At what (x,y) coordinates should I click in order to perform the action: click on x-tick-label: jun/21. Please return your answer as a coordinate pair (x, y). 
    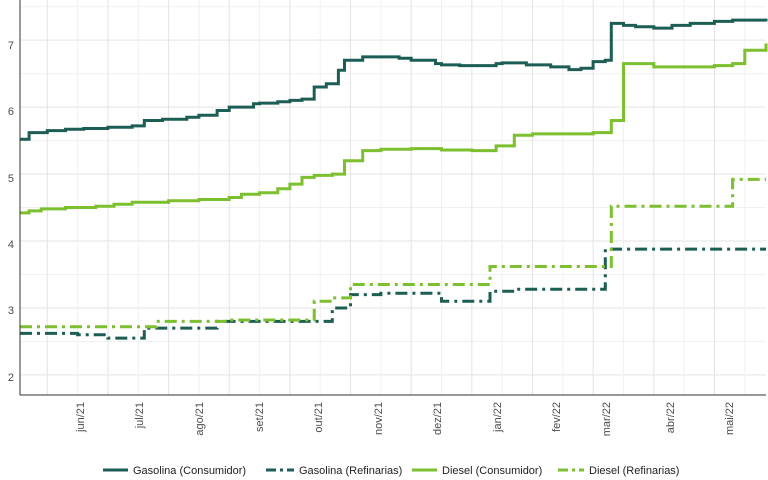
    Looking at the image, I should click on (81, 417).